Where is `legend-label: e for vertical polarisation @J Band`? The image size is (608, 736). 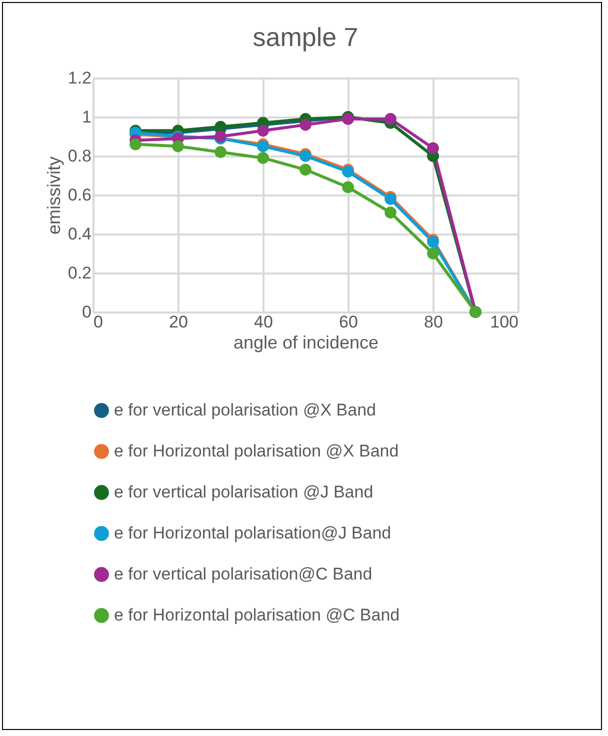
legend-label: e for vertical polarisation @J Band is located at coordinates (244, 492).